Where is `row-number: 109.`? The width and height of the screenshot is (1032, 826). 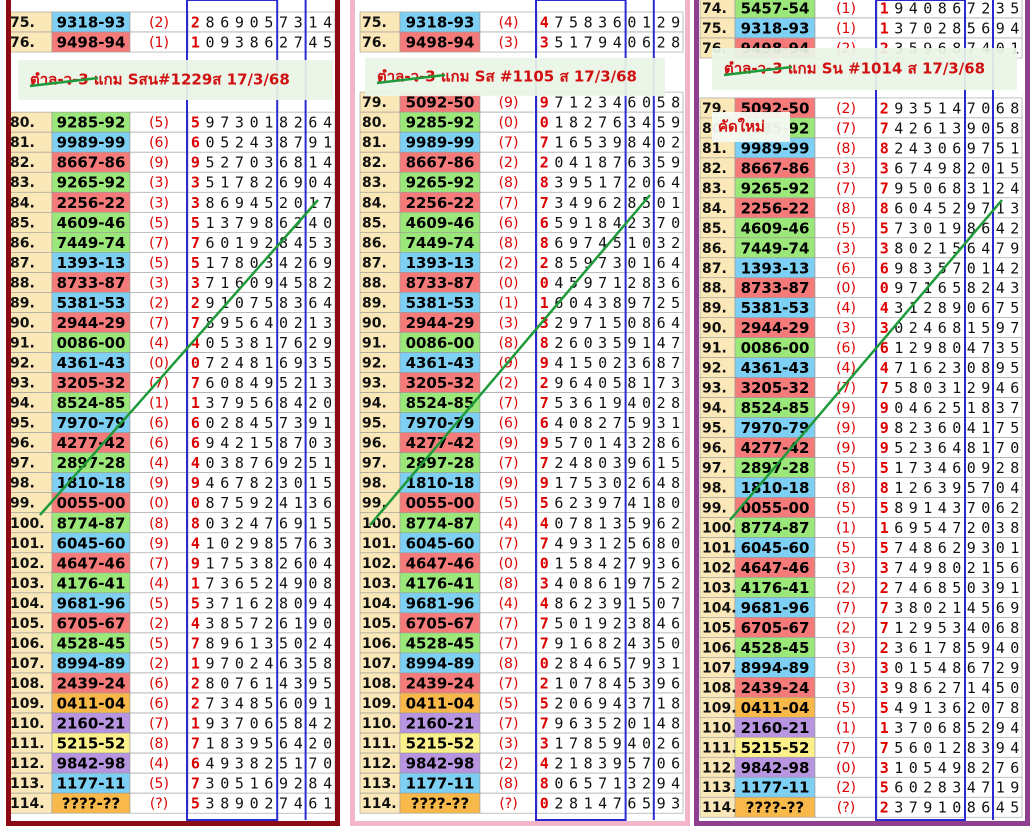 row-number: 109. is located at coordinates (27, 704).